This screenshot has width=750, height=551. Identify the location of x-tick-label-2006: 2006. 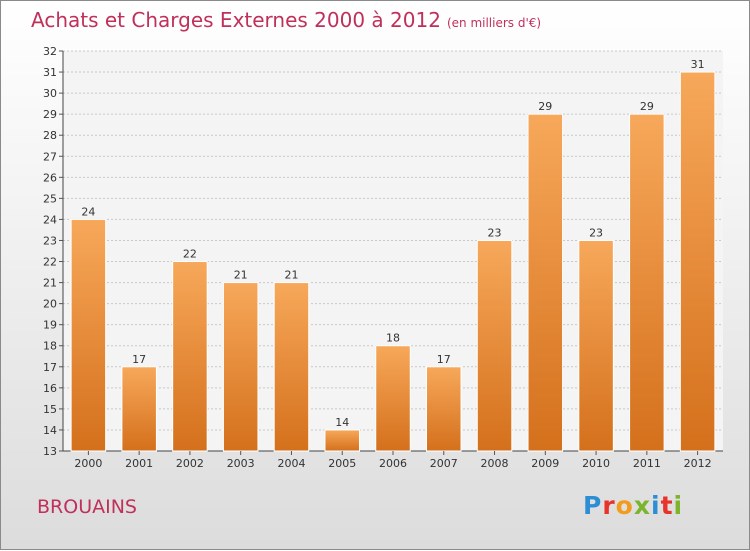
(393, 463).